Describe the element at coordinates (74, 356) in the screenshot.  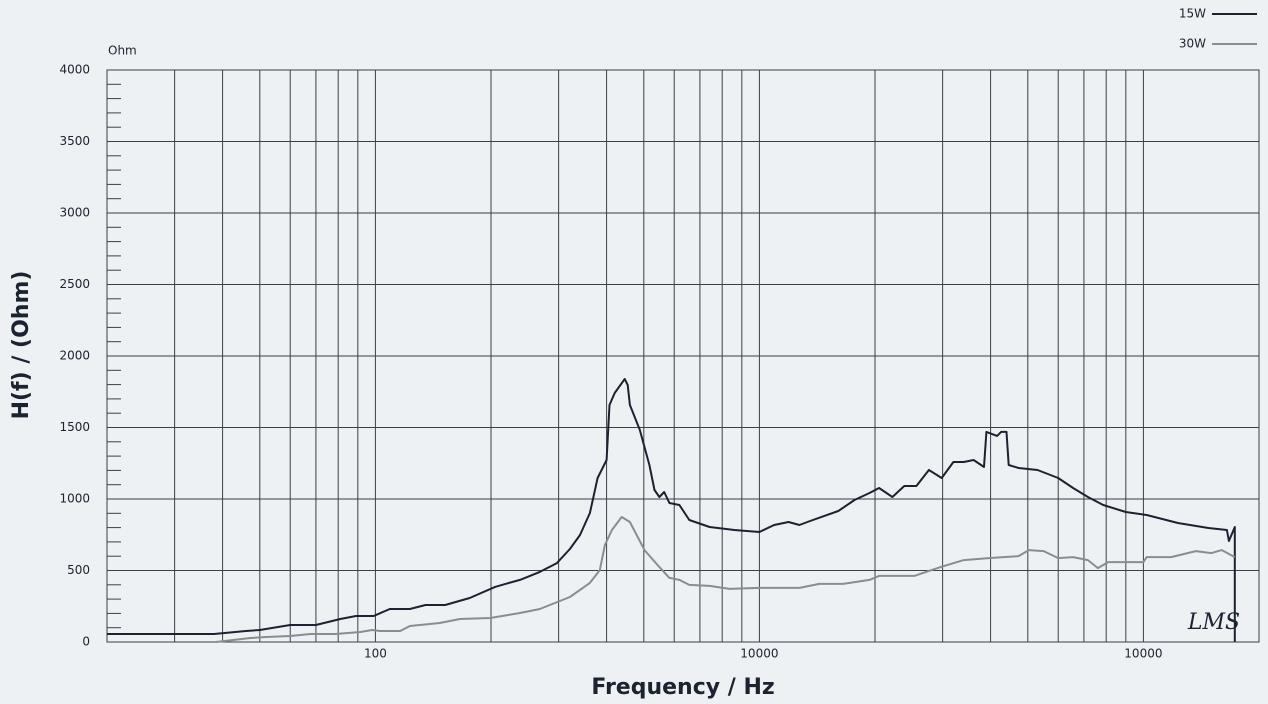
I see `y-tick-label: 2000` at that location.